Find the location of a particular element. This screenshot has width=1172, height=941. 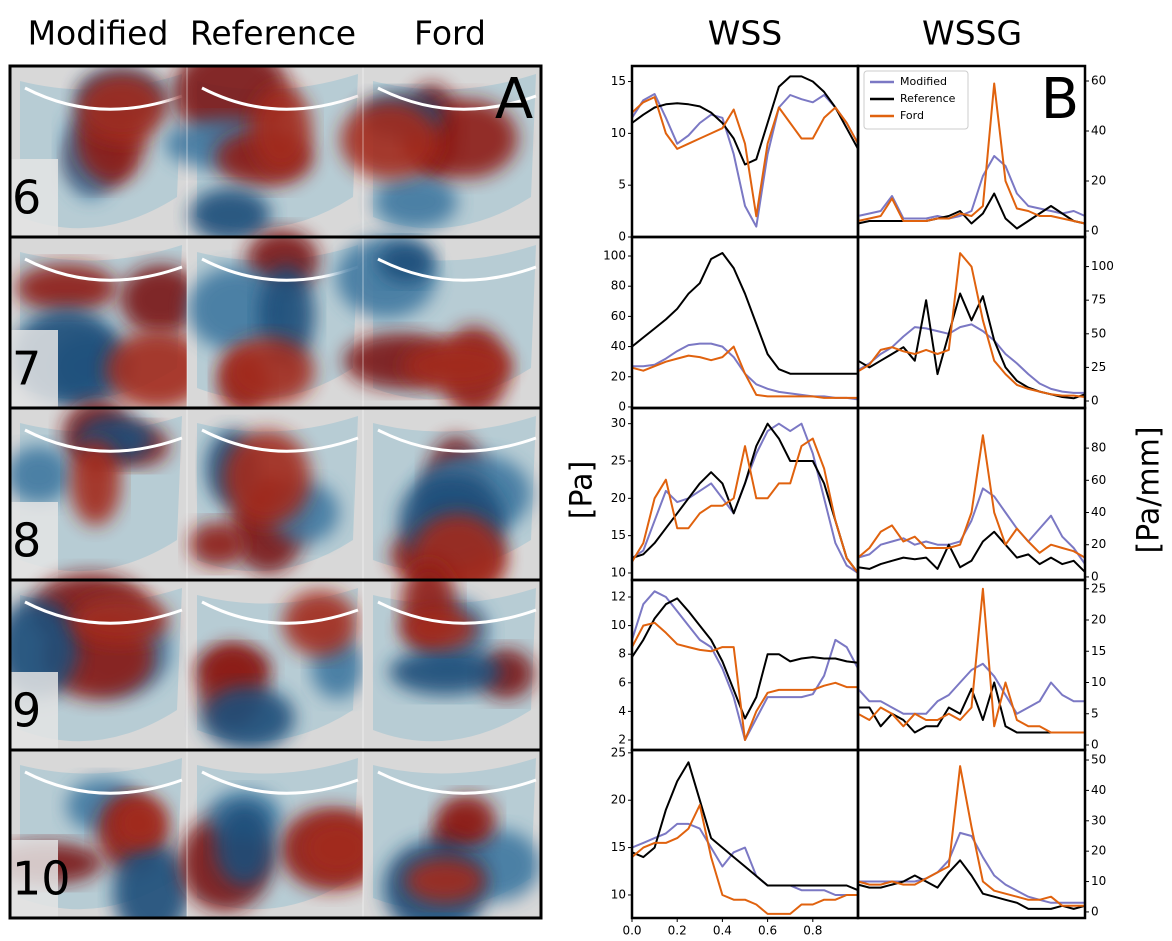

y-tick-label: 80 is located at coordinates (1098, 448).